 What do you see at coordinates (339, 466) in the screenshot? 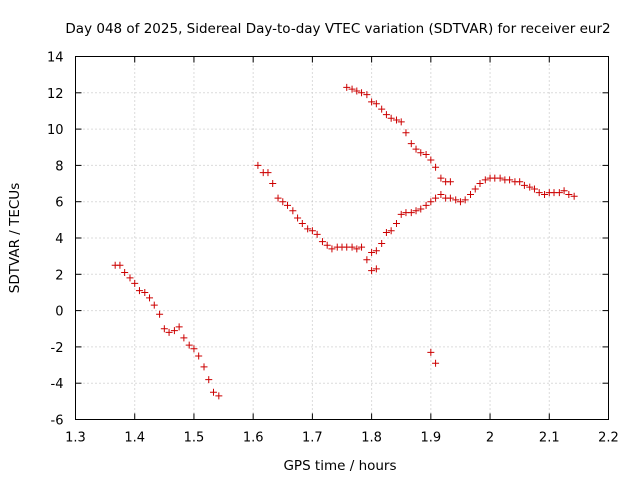
I see `x-axis-label: GPS time / hours` at bounding box center [339, 466].